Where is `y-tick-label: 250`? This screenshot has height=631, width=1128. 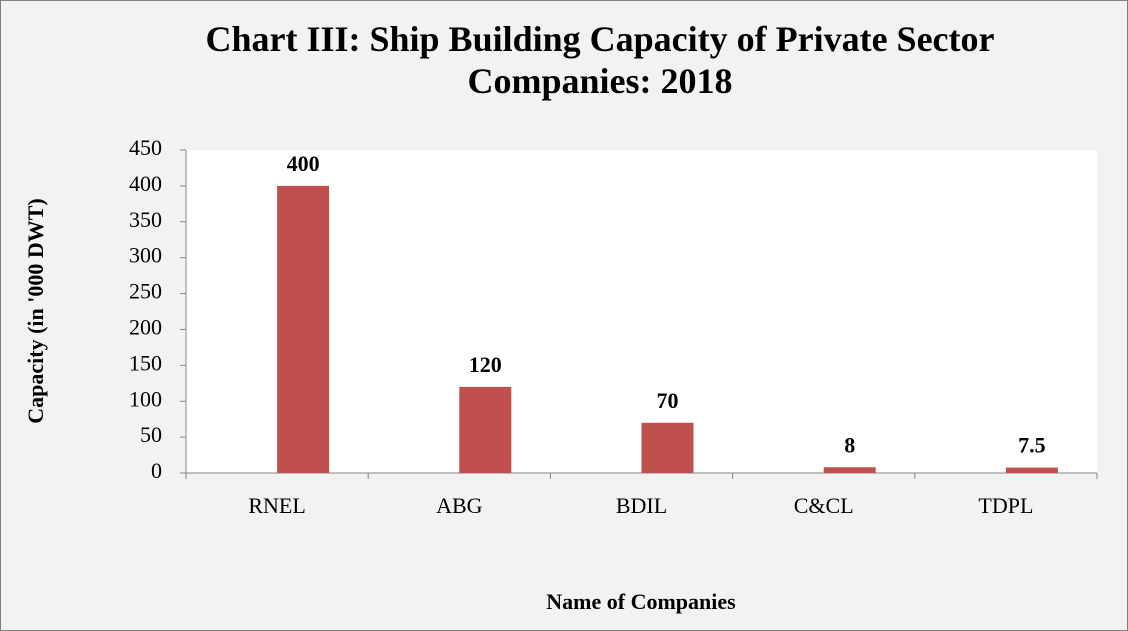 y-tick-label: 250 is located at coordinates (145, 291).